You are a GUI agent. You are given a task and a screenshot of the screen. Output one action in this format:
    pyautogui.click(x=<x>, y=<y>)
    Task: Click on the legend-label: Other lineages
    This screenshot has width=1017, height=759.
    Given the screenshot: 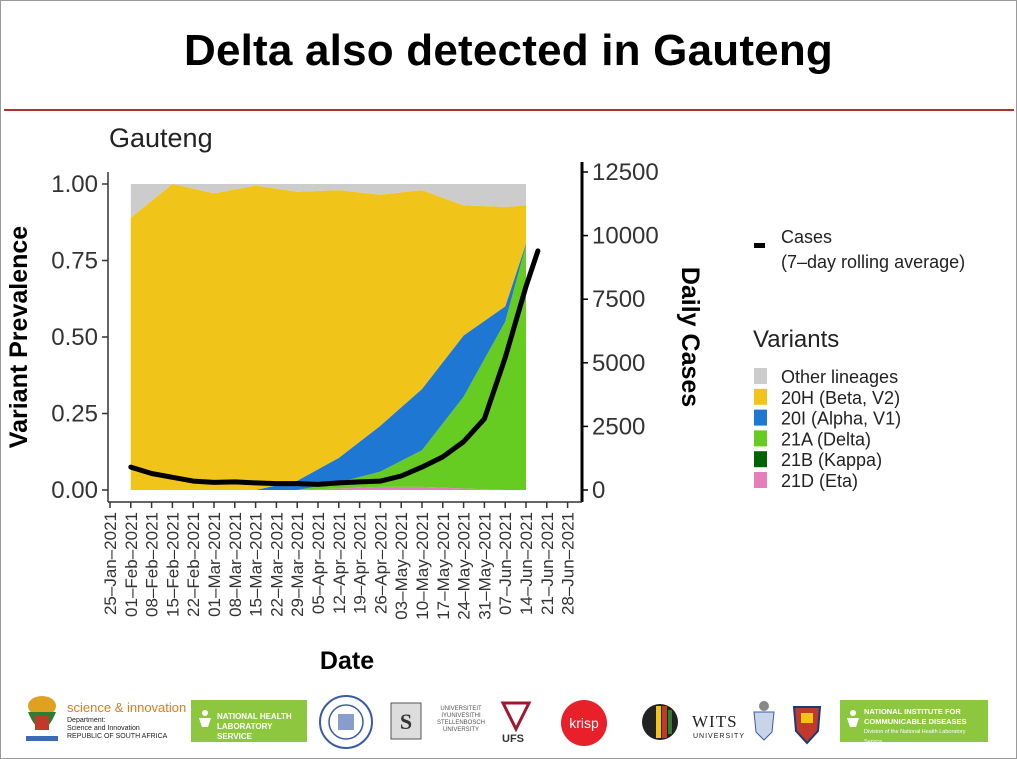 What is the action you would take?
    pyautogui.click(x=839, y=377)
    